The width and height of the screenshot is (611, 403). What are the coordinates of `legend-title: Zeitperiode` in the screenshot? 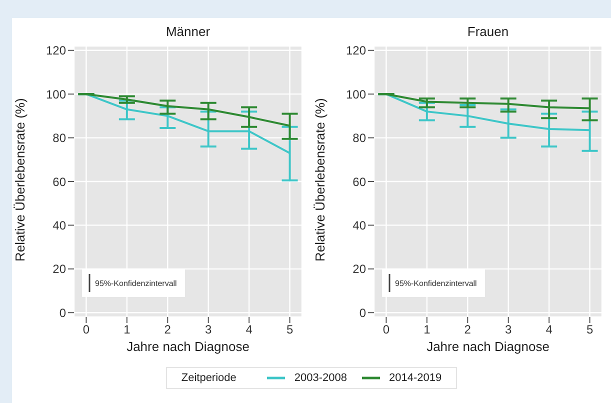 It's located at (208, 378).